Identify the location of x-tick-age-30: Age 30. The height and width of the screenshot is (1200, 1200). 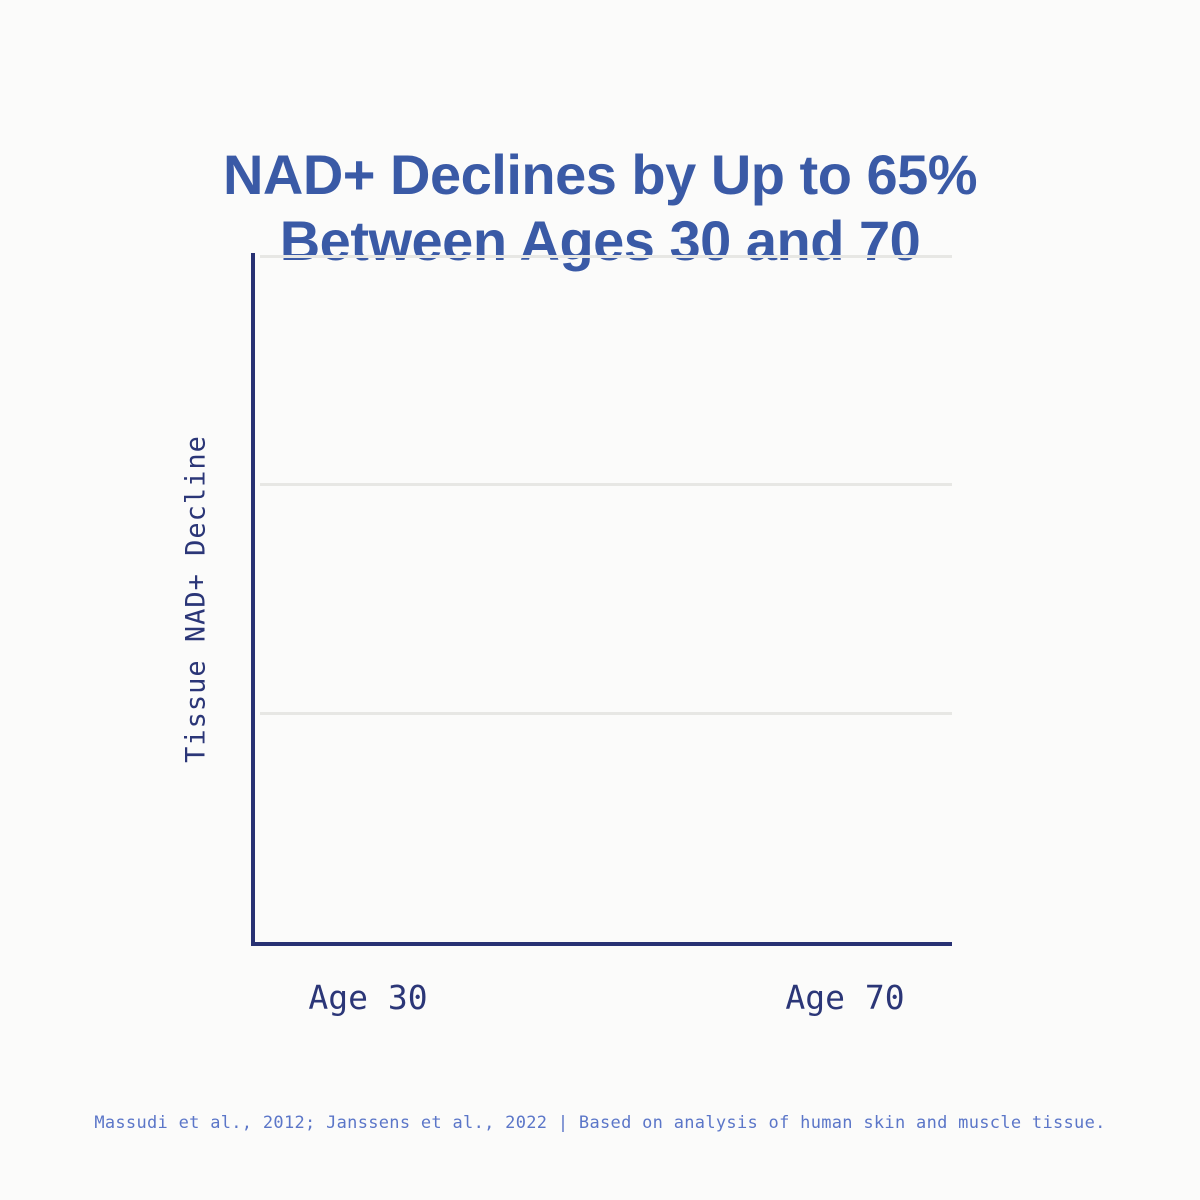
(368, 997).